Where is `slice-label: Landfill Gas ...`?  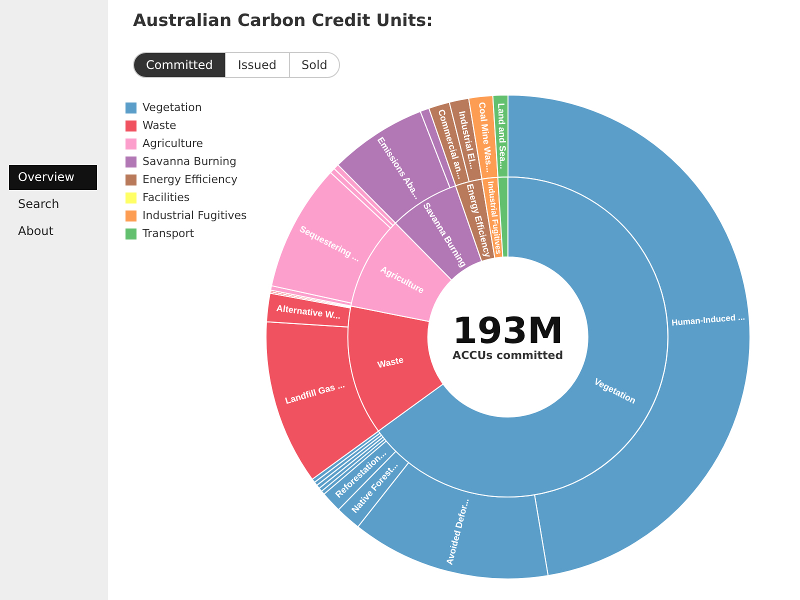 slice-label: Landfill Gas ... is located at coordinates (315, 392).